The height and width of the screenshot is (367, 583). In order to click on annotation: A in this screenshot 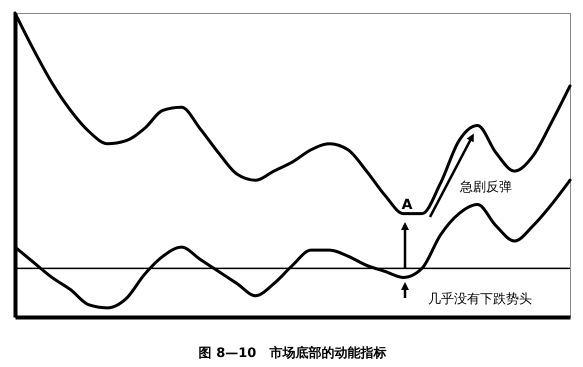, I will do `click(407, 205)`.